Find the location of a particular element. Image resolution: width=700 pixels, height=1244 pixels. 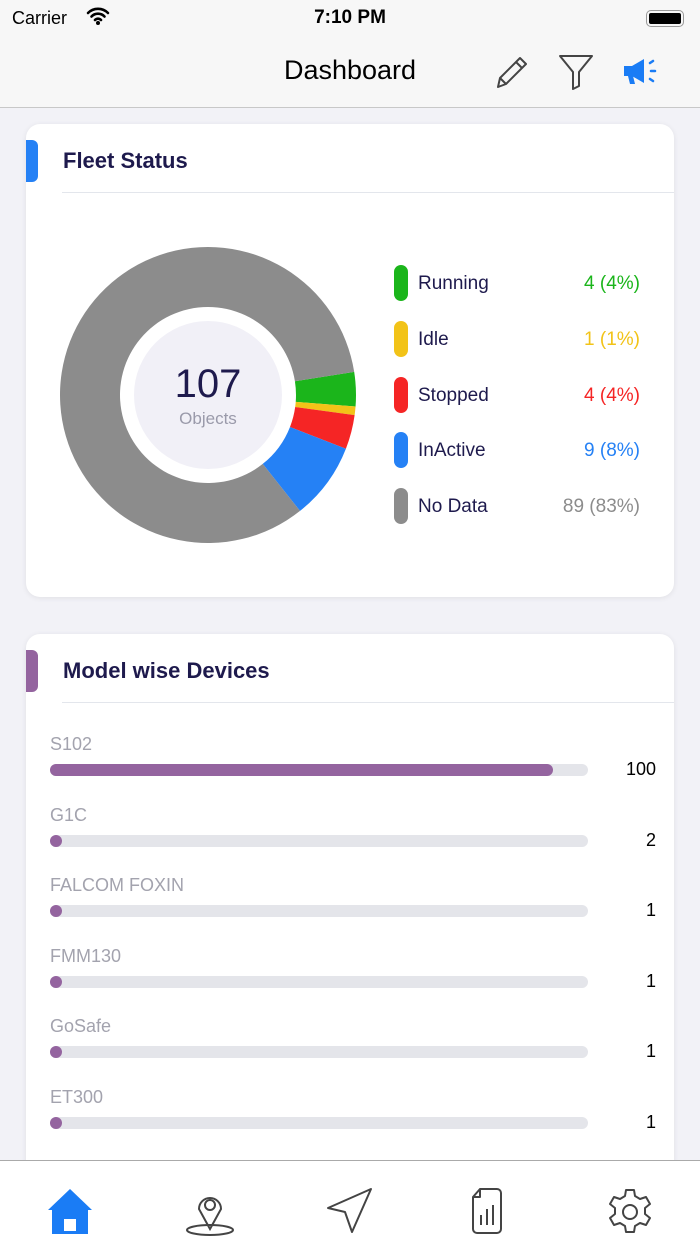

donut-center is located at coordinates (208, 395).